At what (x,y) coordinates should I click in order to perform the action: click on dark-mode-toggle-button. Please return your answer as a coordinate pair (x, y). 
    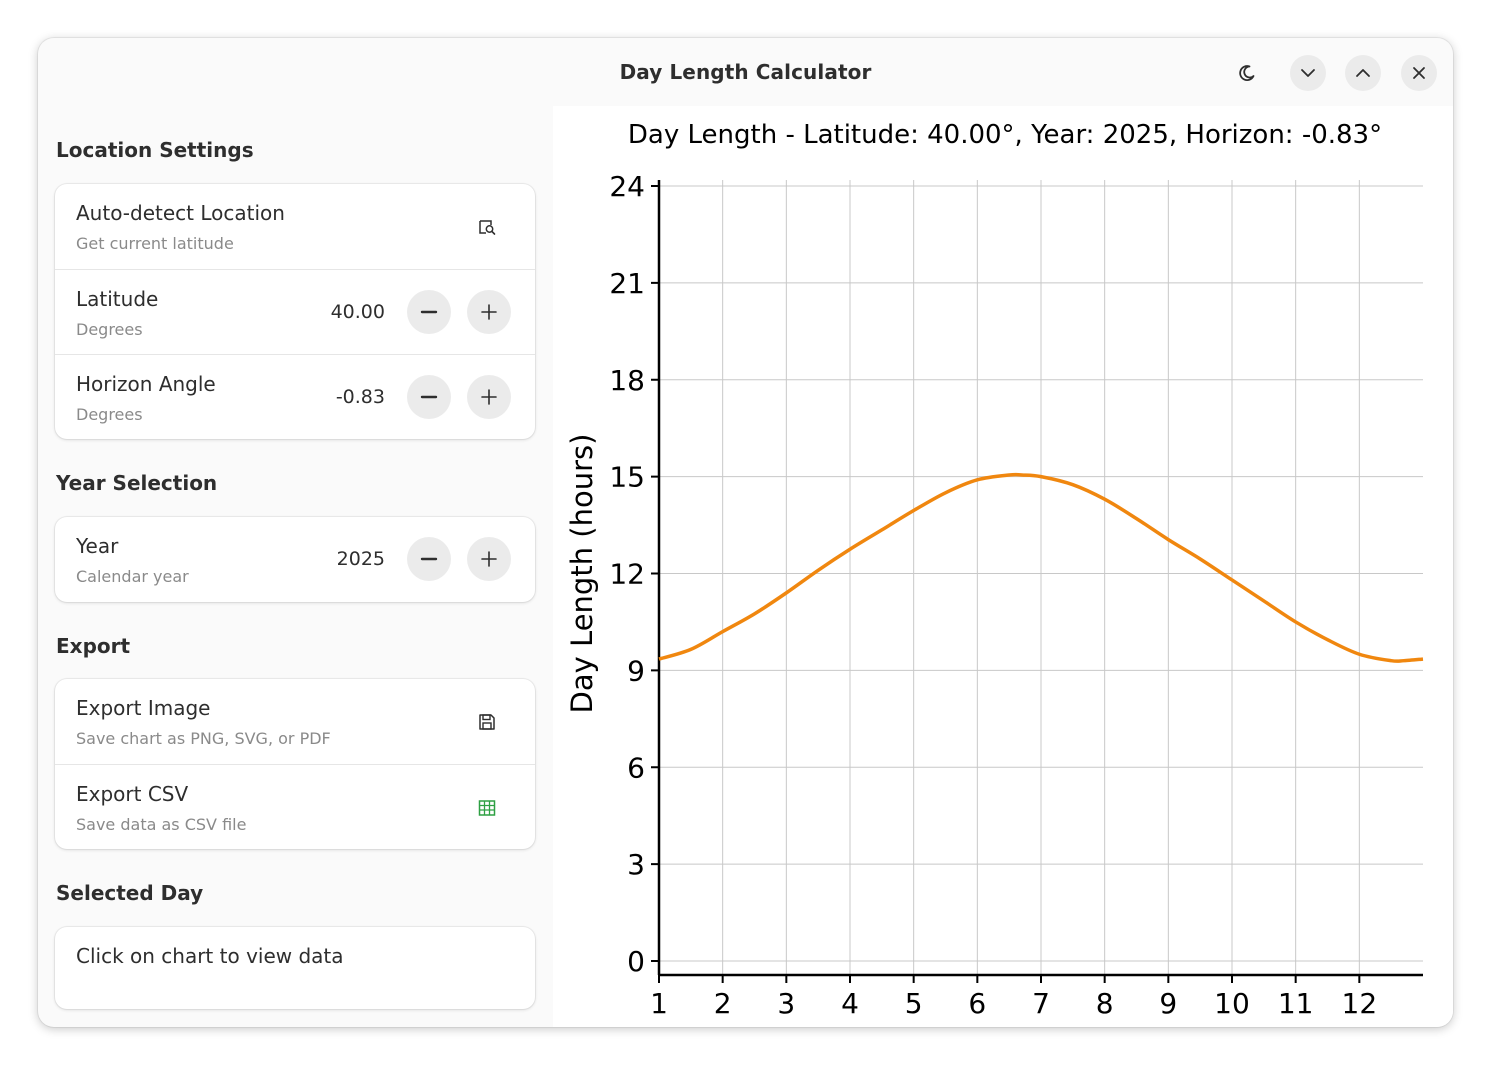
    Looking at the image, I should click on (1247, 73).